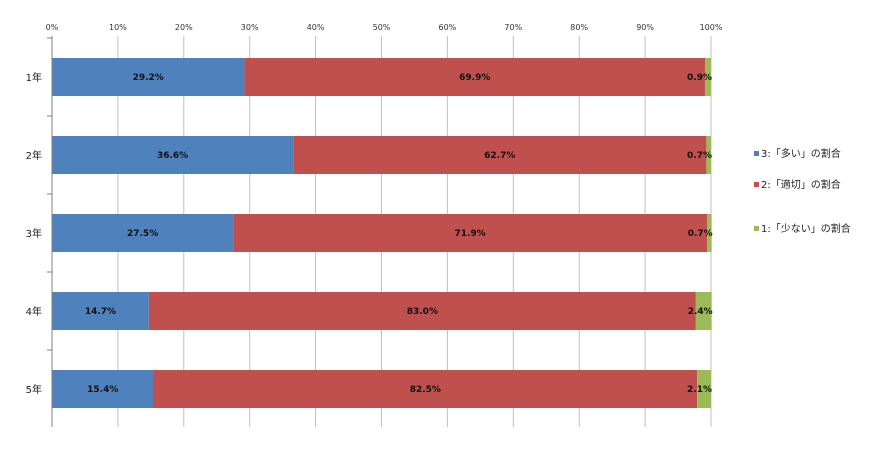 The width and height of the screenshot is (870, 453). I want to click on data-label: 29.2%, so click(148, 78).